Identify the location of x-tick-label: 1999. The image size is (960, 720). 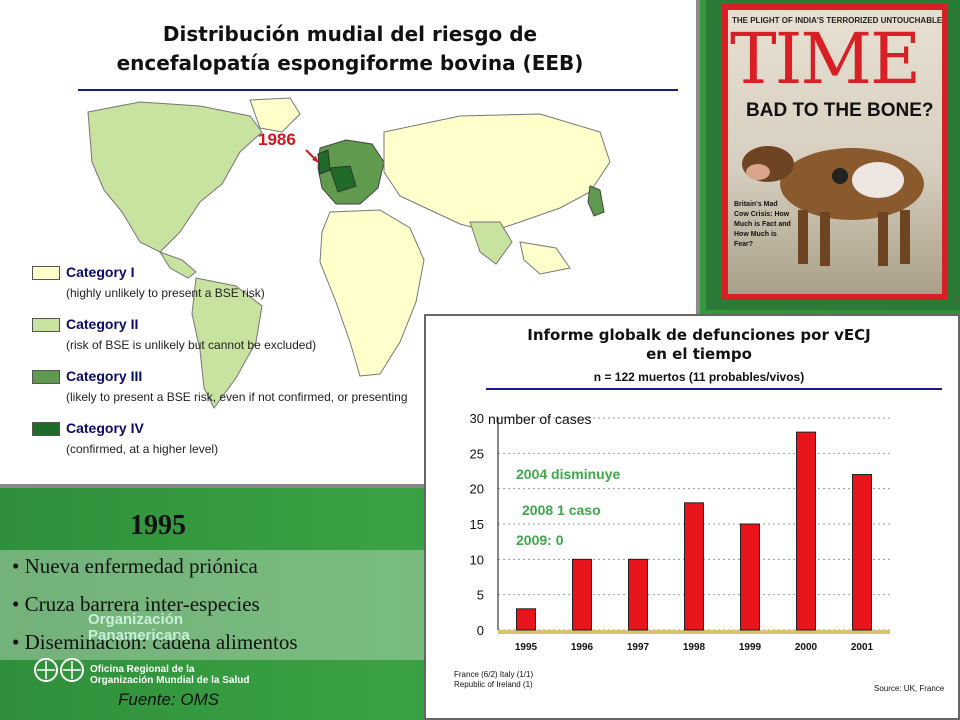
(750, 647).